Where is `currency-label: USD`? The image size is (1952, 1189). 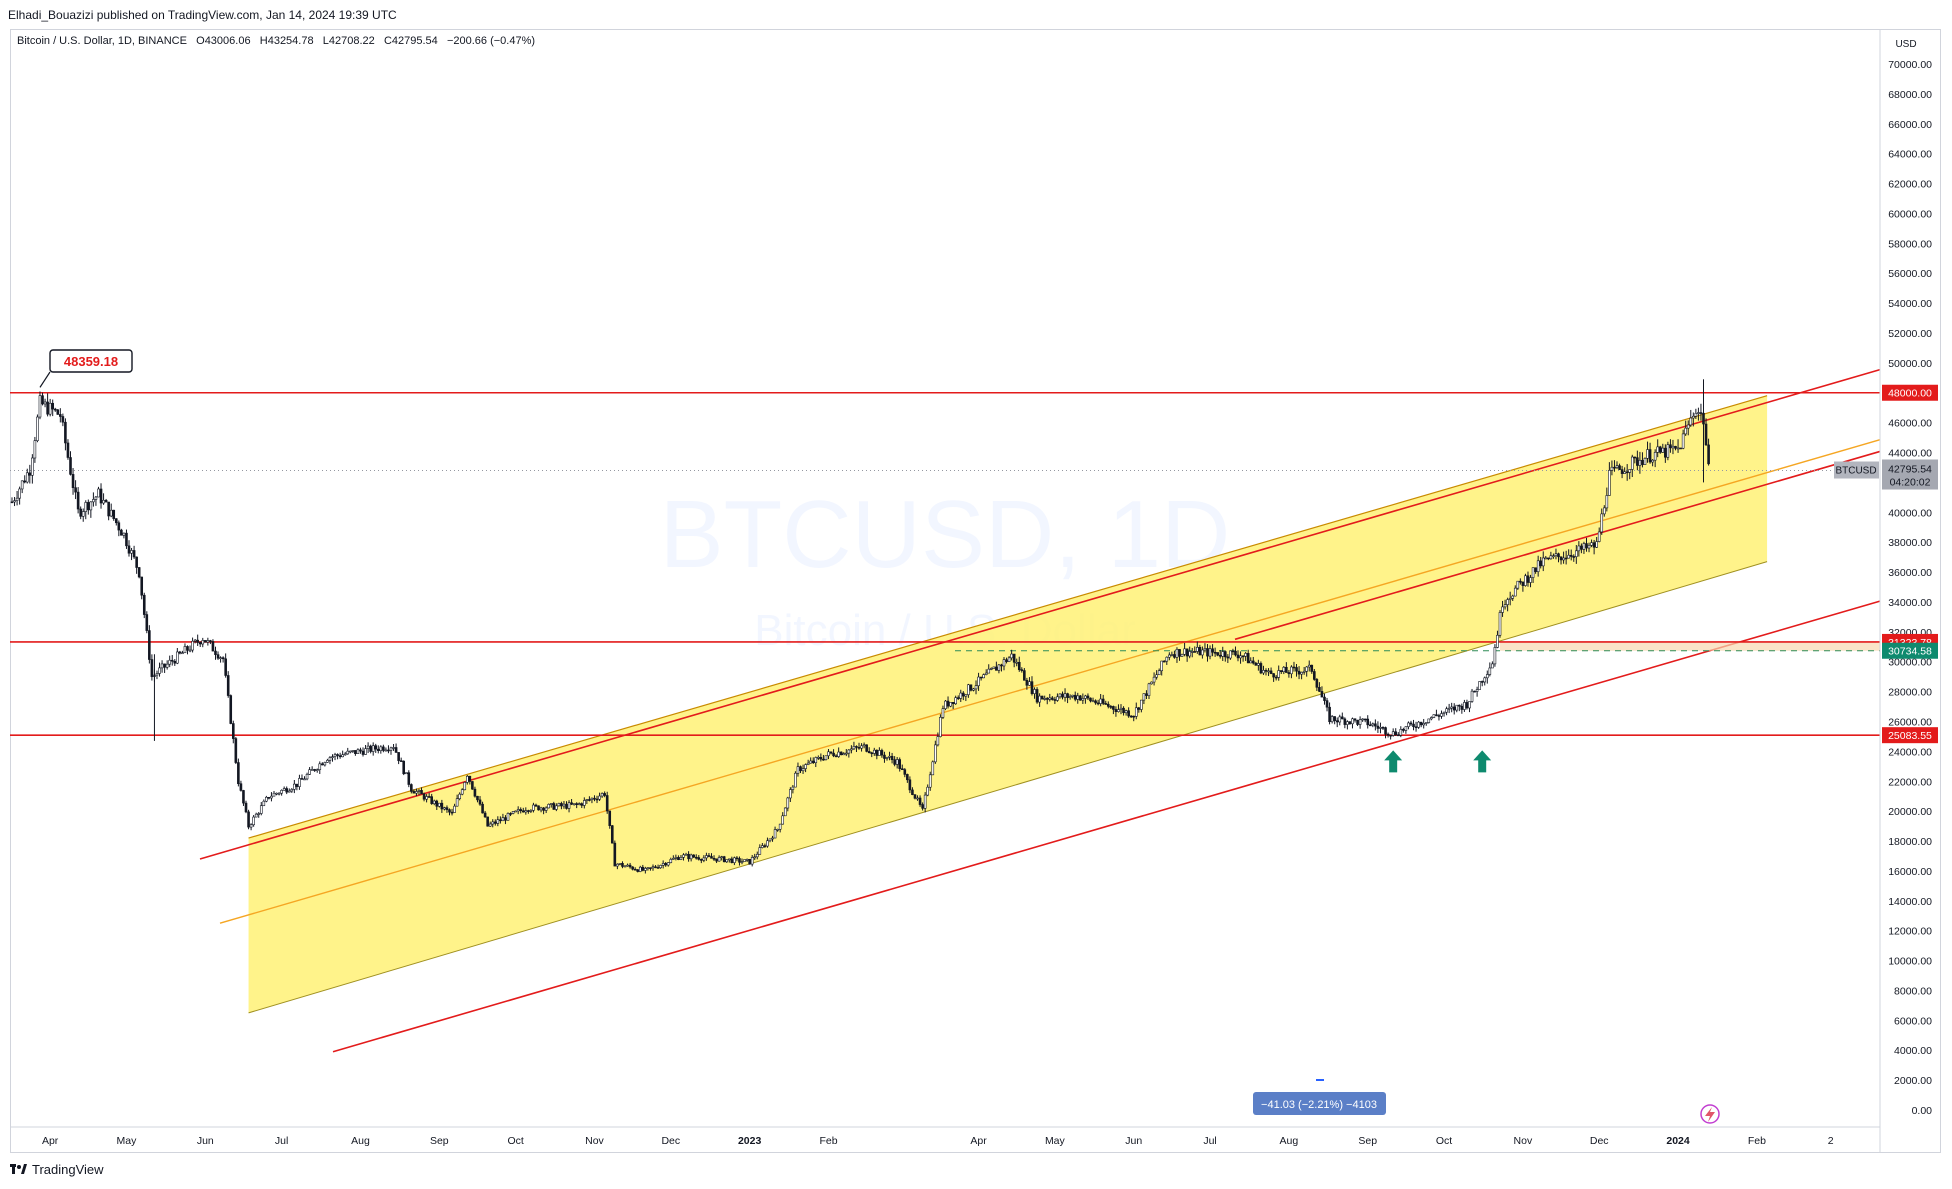
currency-label: USD is located at coordinates (1905, 44).